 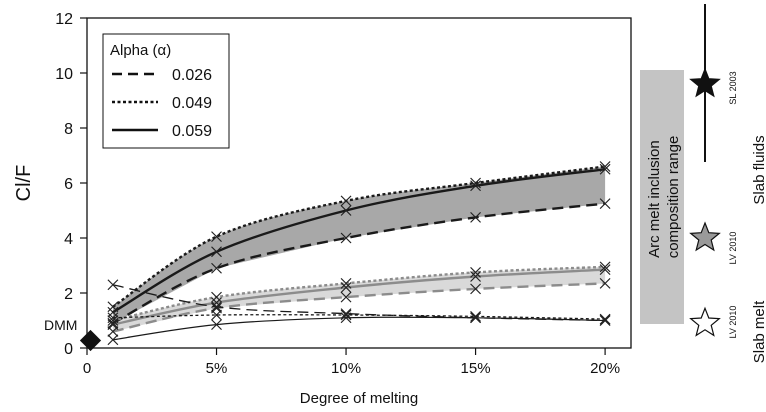 I want to click on y-axis-label: Cl/F, so click(x=24, y=183).